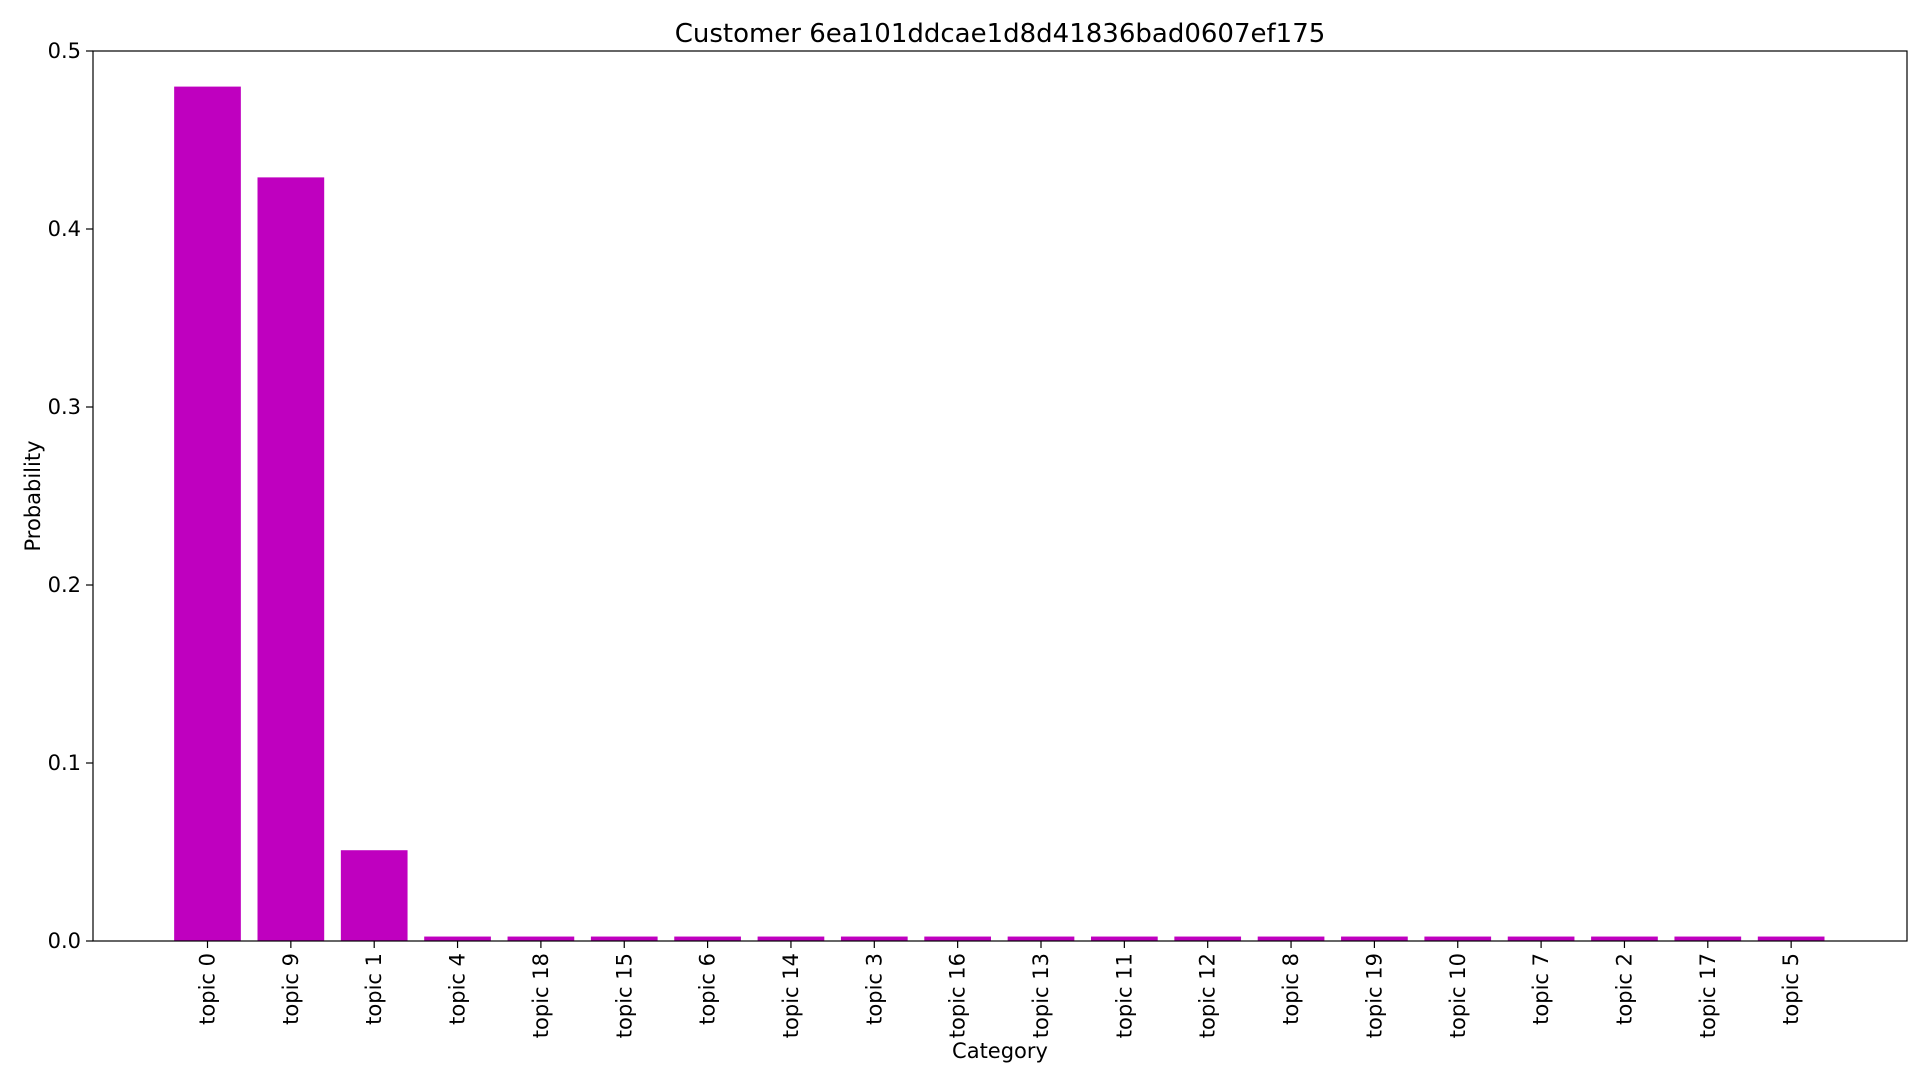  What do you see at coordinates (1708, 995) in the screenshot?
I see `x-tick-label: topic 17` at bounding box center [1708, 995].